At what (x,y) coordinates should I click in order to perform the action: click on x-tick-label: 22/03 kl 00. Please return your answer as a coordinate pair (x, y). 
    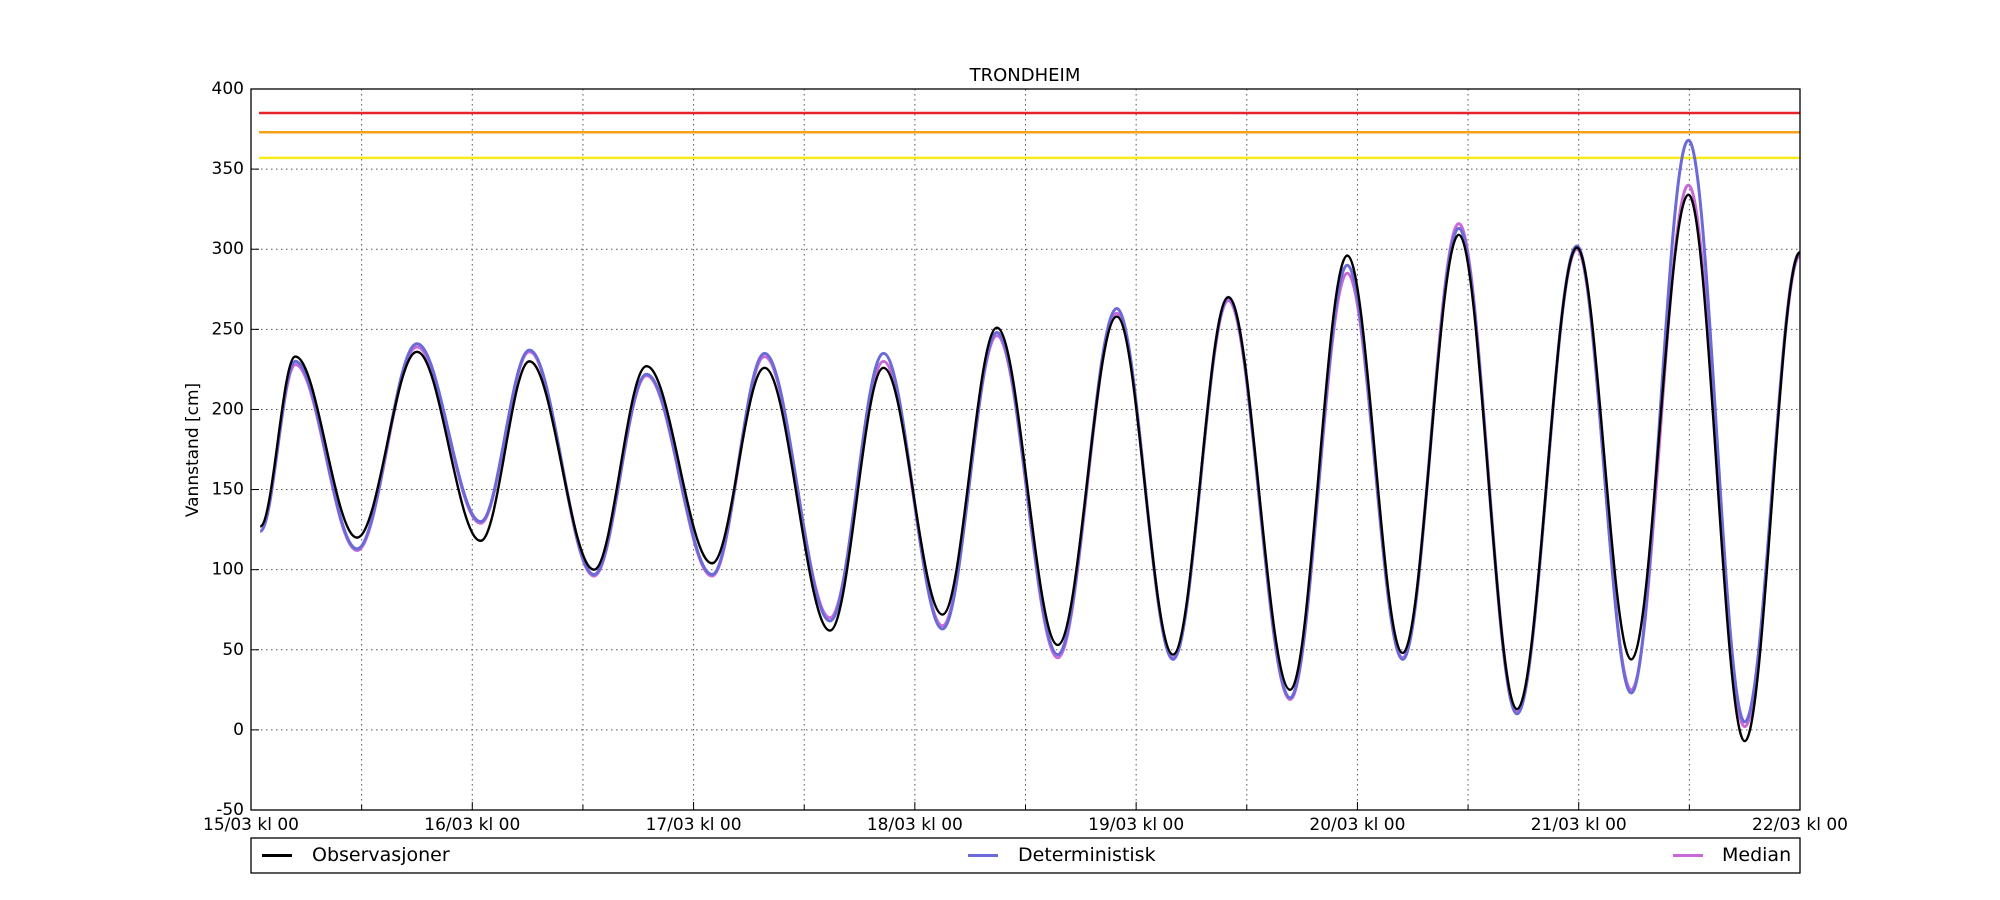
    Looking at the image, I should click on (1800, 825).